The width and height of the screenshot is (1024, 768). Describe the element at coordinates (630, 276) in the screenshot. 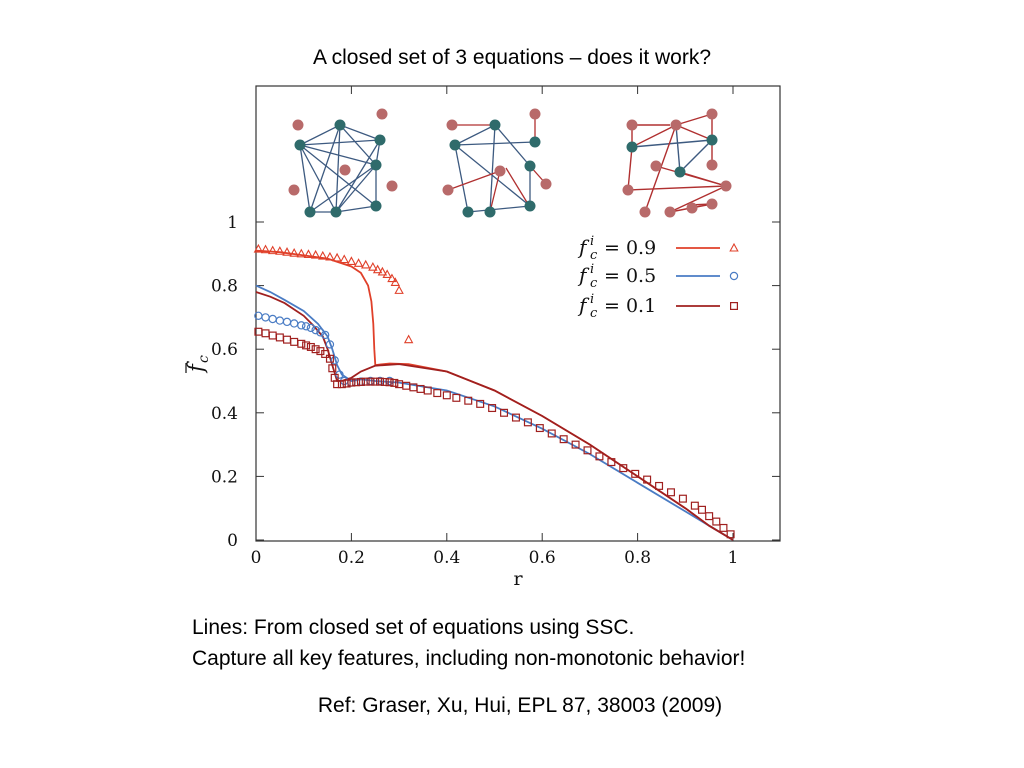

I see `legend-value: = 0.5` at that location.